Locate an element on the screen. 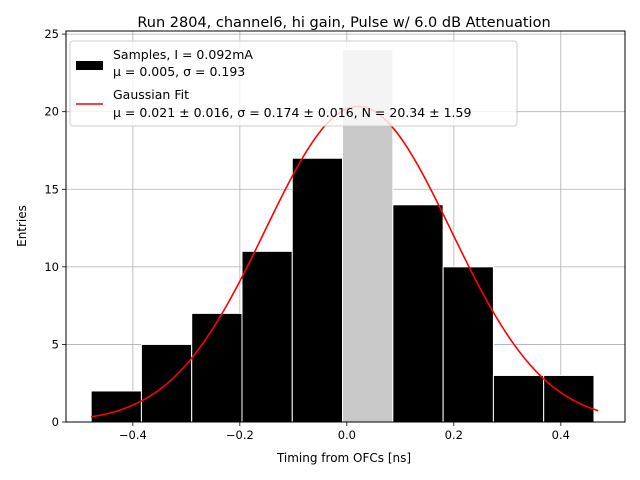  y-tick-label-1: 5 is located at coordinates (55, 344).